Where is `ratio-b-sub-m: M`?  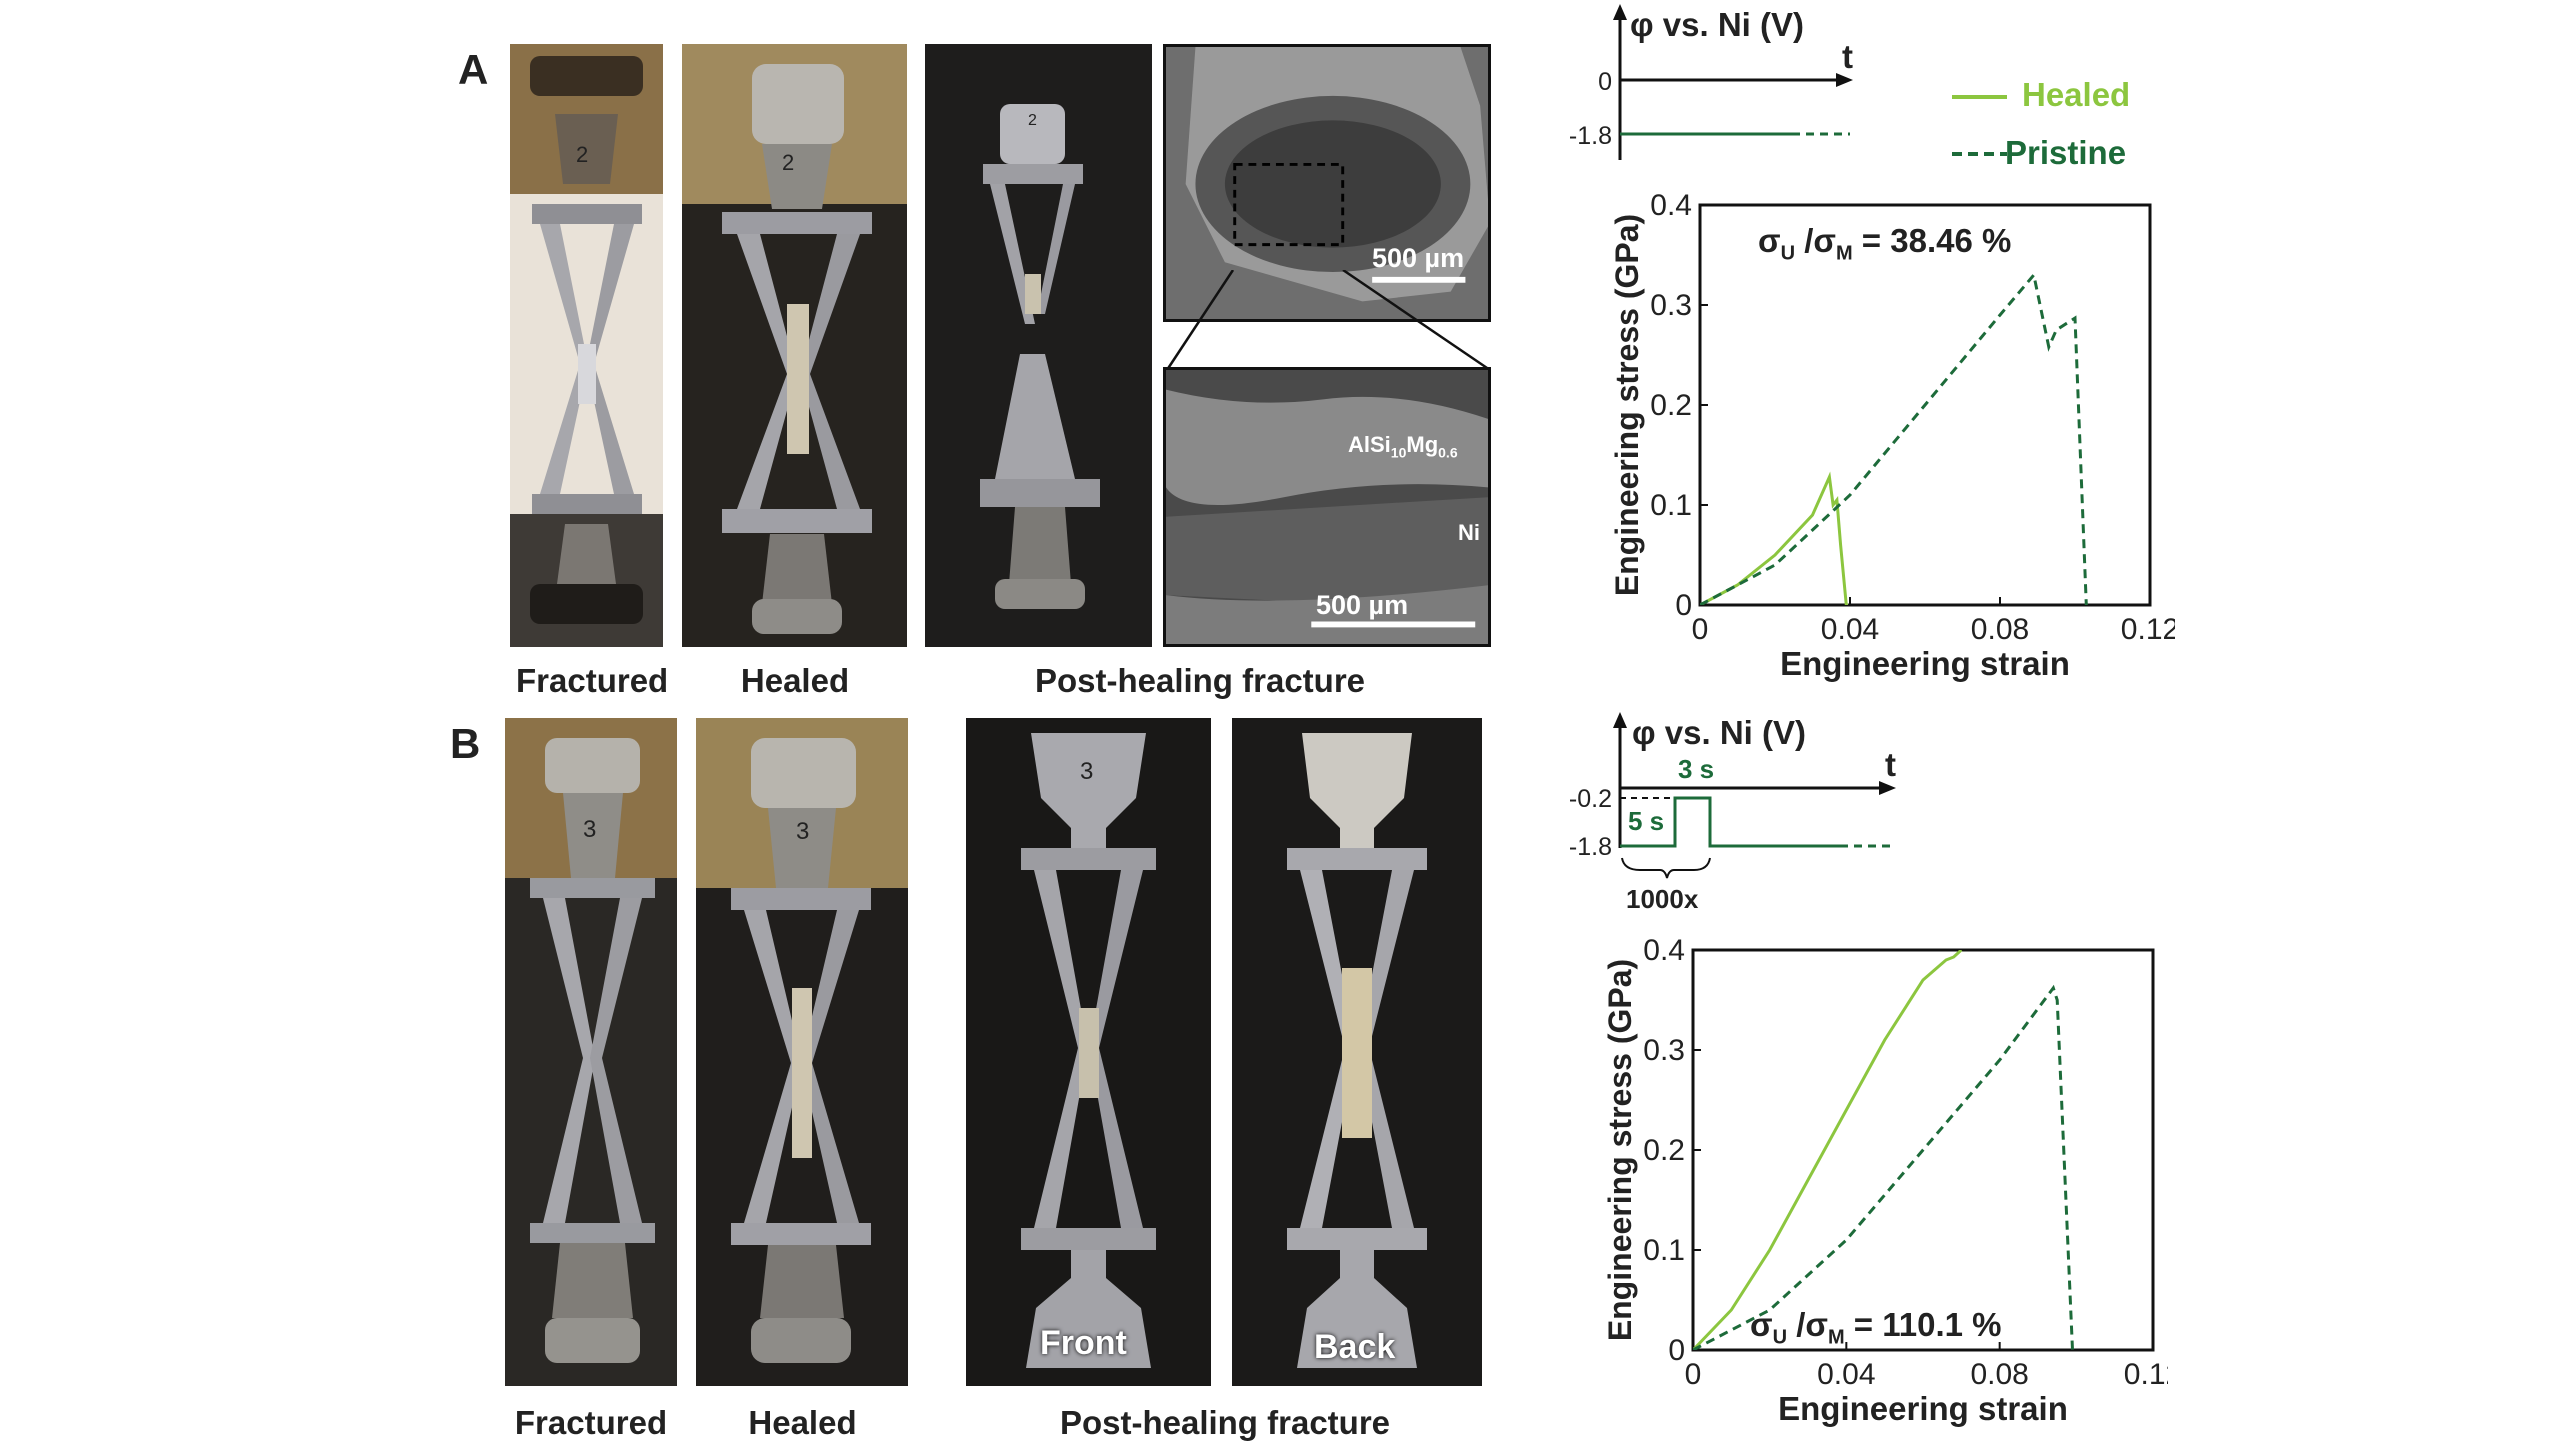 ratio-b-sub-m: M is located at coordinates (1836, 1337).